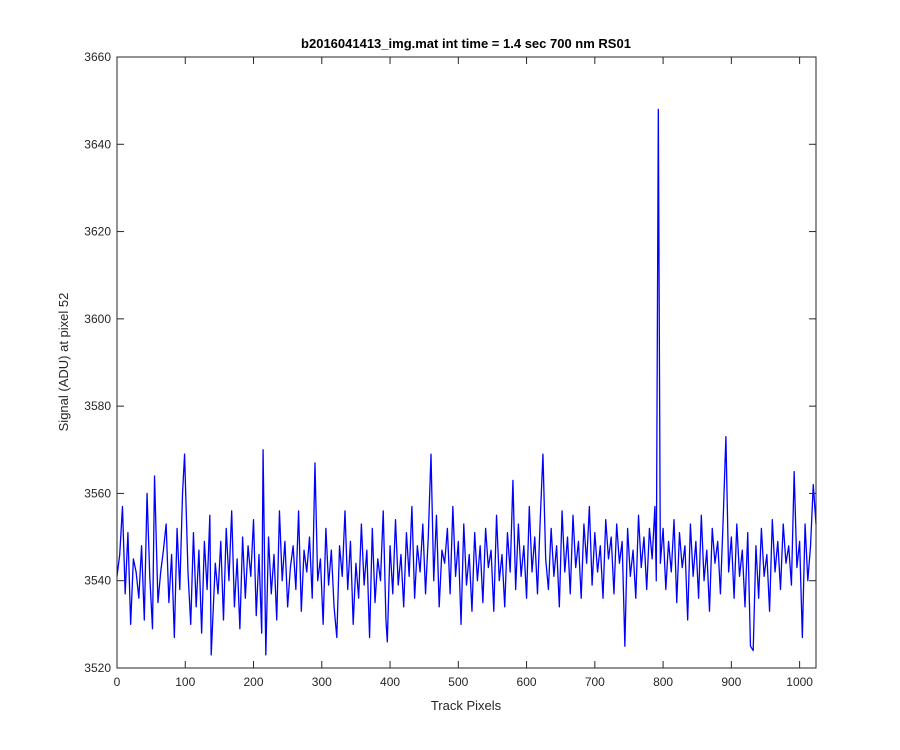  Describe the element at coordinates (799, 682) in the screenshot. I see `x-tick-label: 1000` at that location.